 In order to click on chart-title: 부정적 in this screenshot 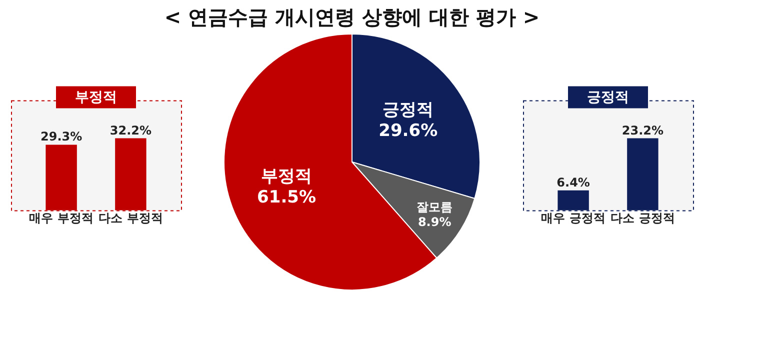, I will do `click(96, 97)`.